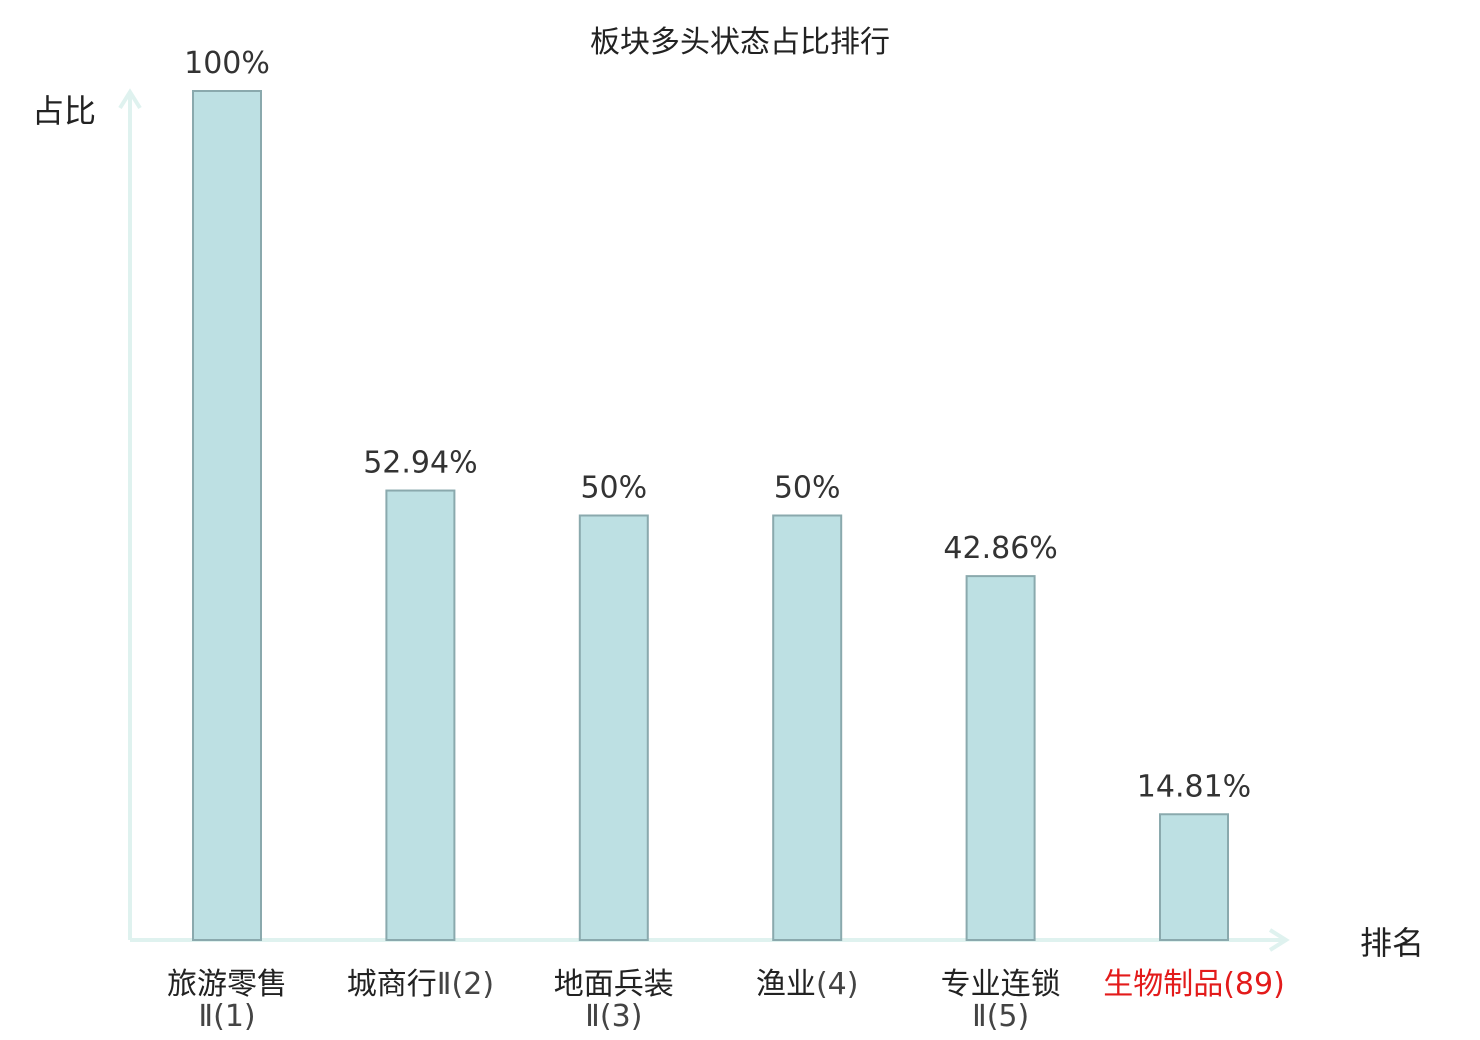  I want to click on category-suffix: (4), so click(837, 984).